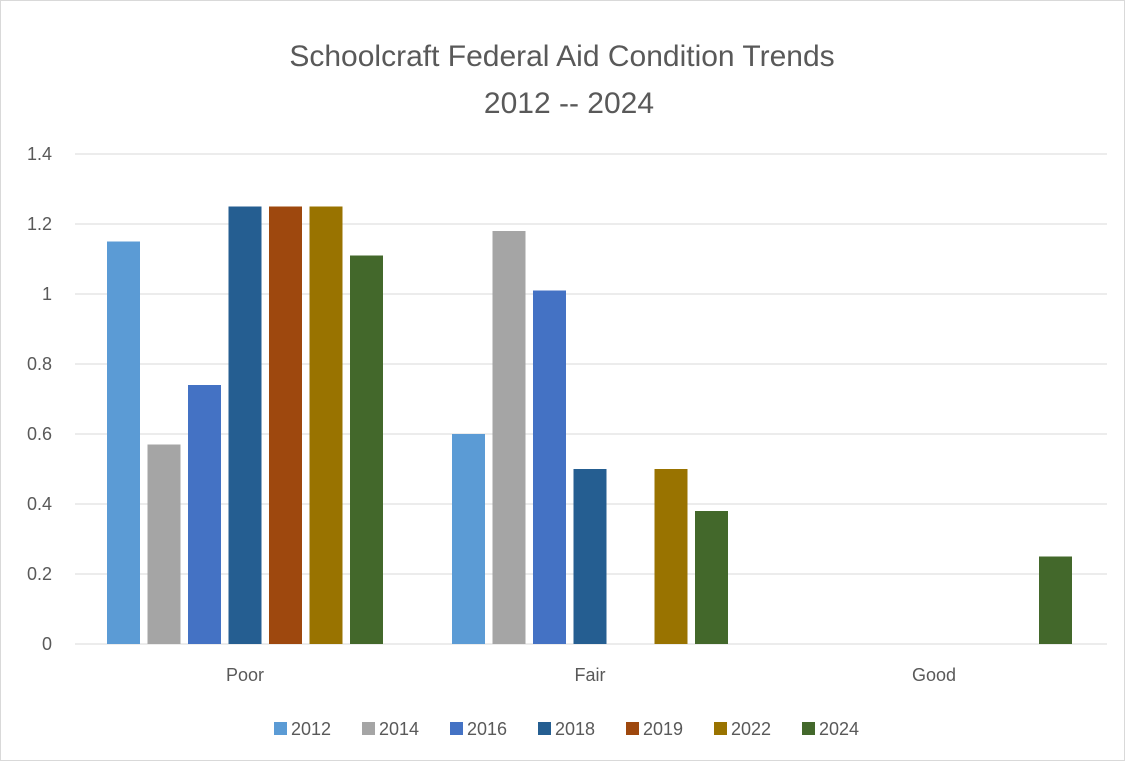 The width and height of the screenshot is (1125, 761). Describe the element at coordinates (663, 729) in the screenshot. I see `legend-label-2019: 2019` at that location.